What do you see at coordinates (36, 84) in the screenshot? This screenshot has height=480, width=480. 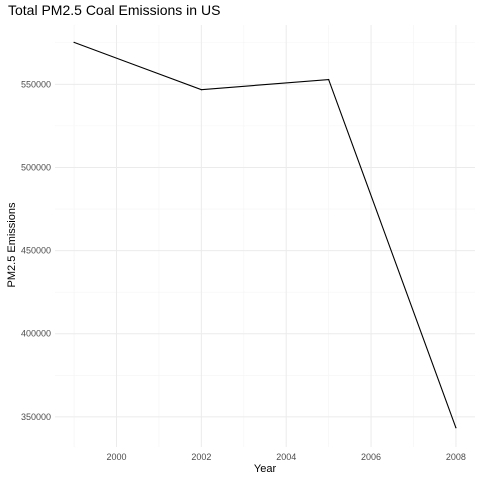 I see `y-tick-label: 550000` at bounding box center [36, 84].